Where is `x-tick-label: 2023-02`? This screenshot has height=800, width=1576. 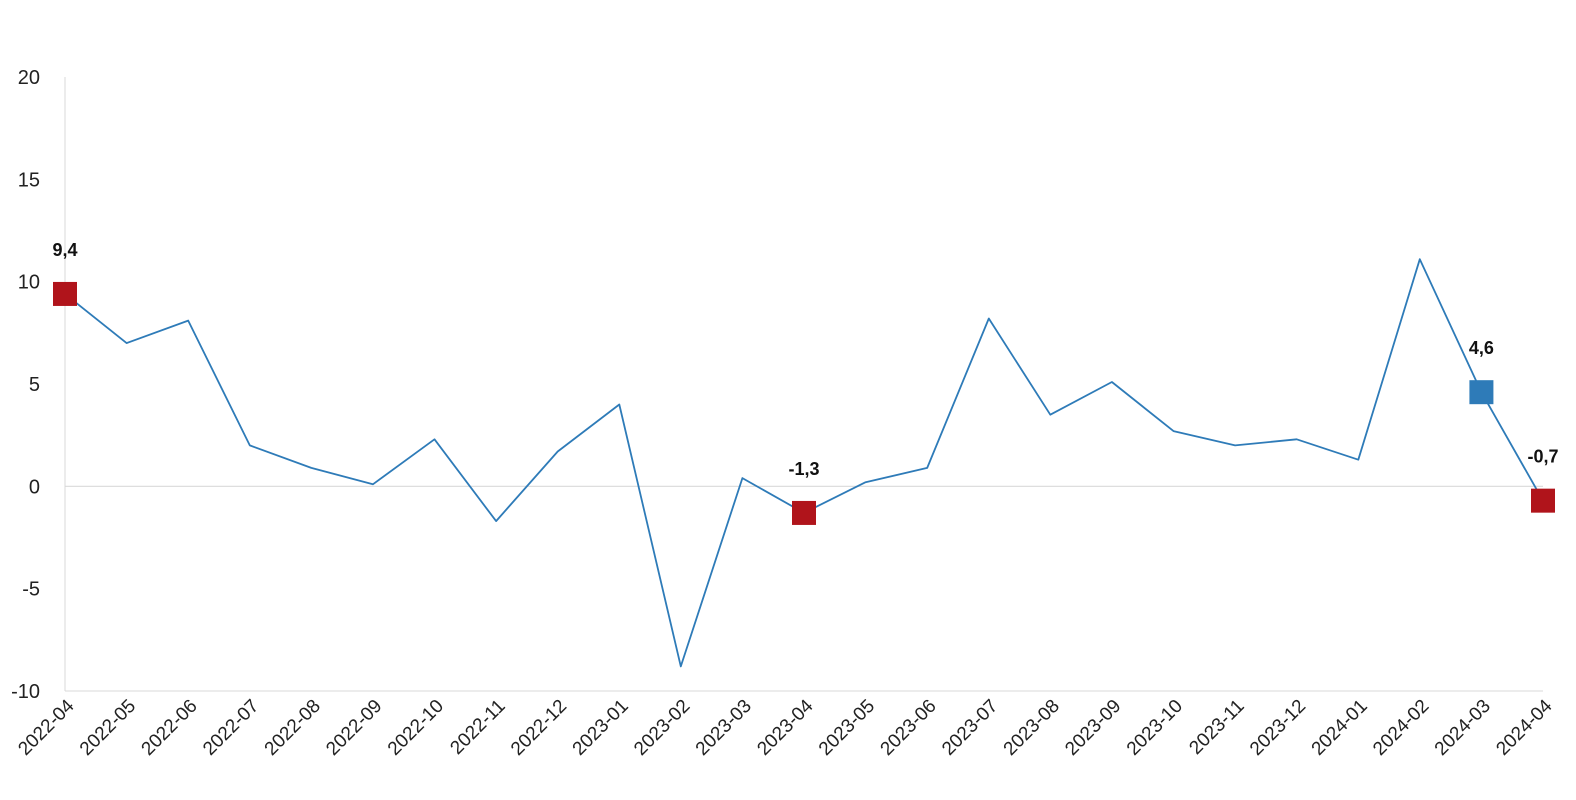 x-tick-label: 2023-02 is located at coordinates (662, 728).